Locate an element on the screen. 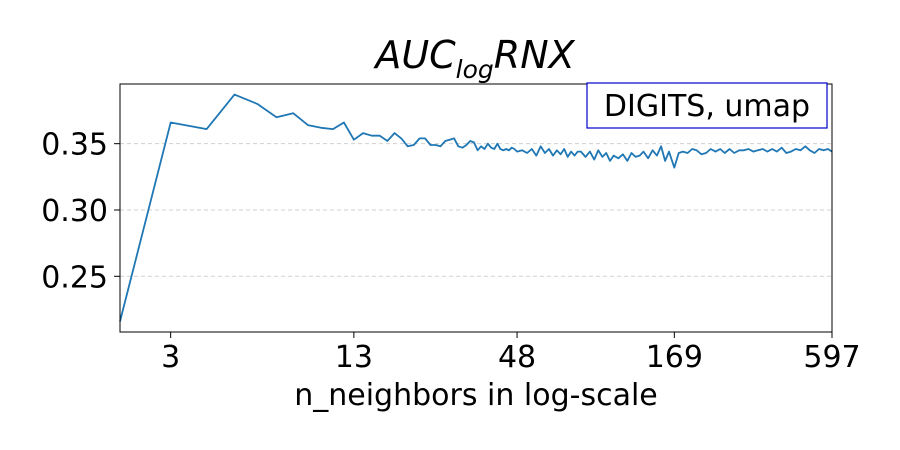  chart-title: AUClogRNX is located at coordinates (473, 58).